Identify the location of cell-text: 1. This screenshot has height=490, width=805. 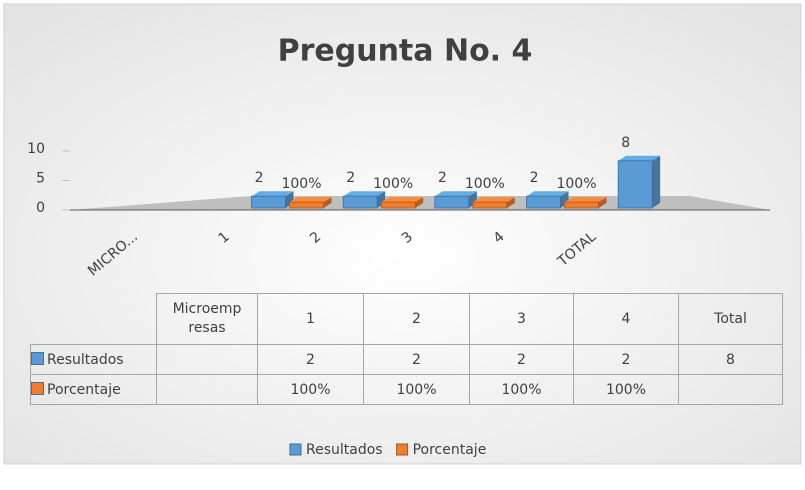
(310, 319).